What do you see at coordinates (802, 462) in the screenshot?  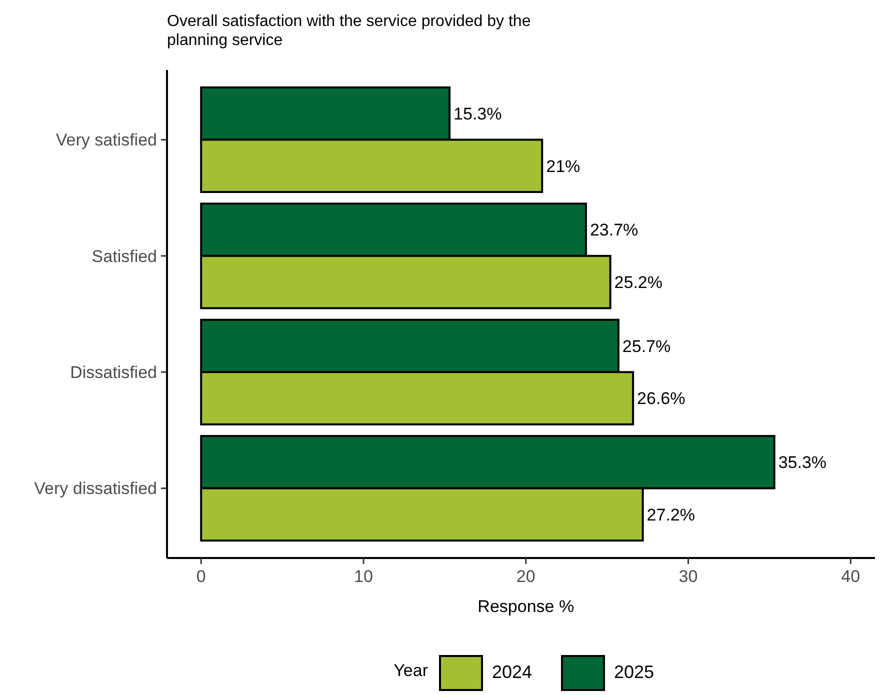 I see `data-label: 35.3%` at bounding box center [802, 462].